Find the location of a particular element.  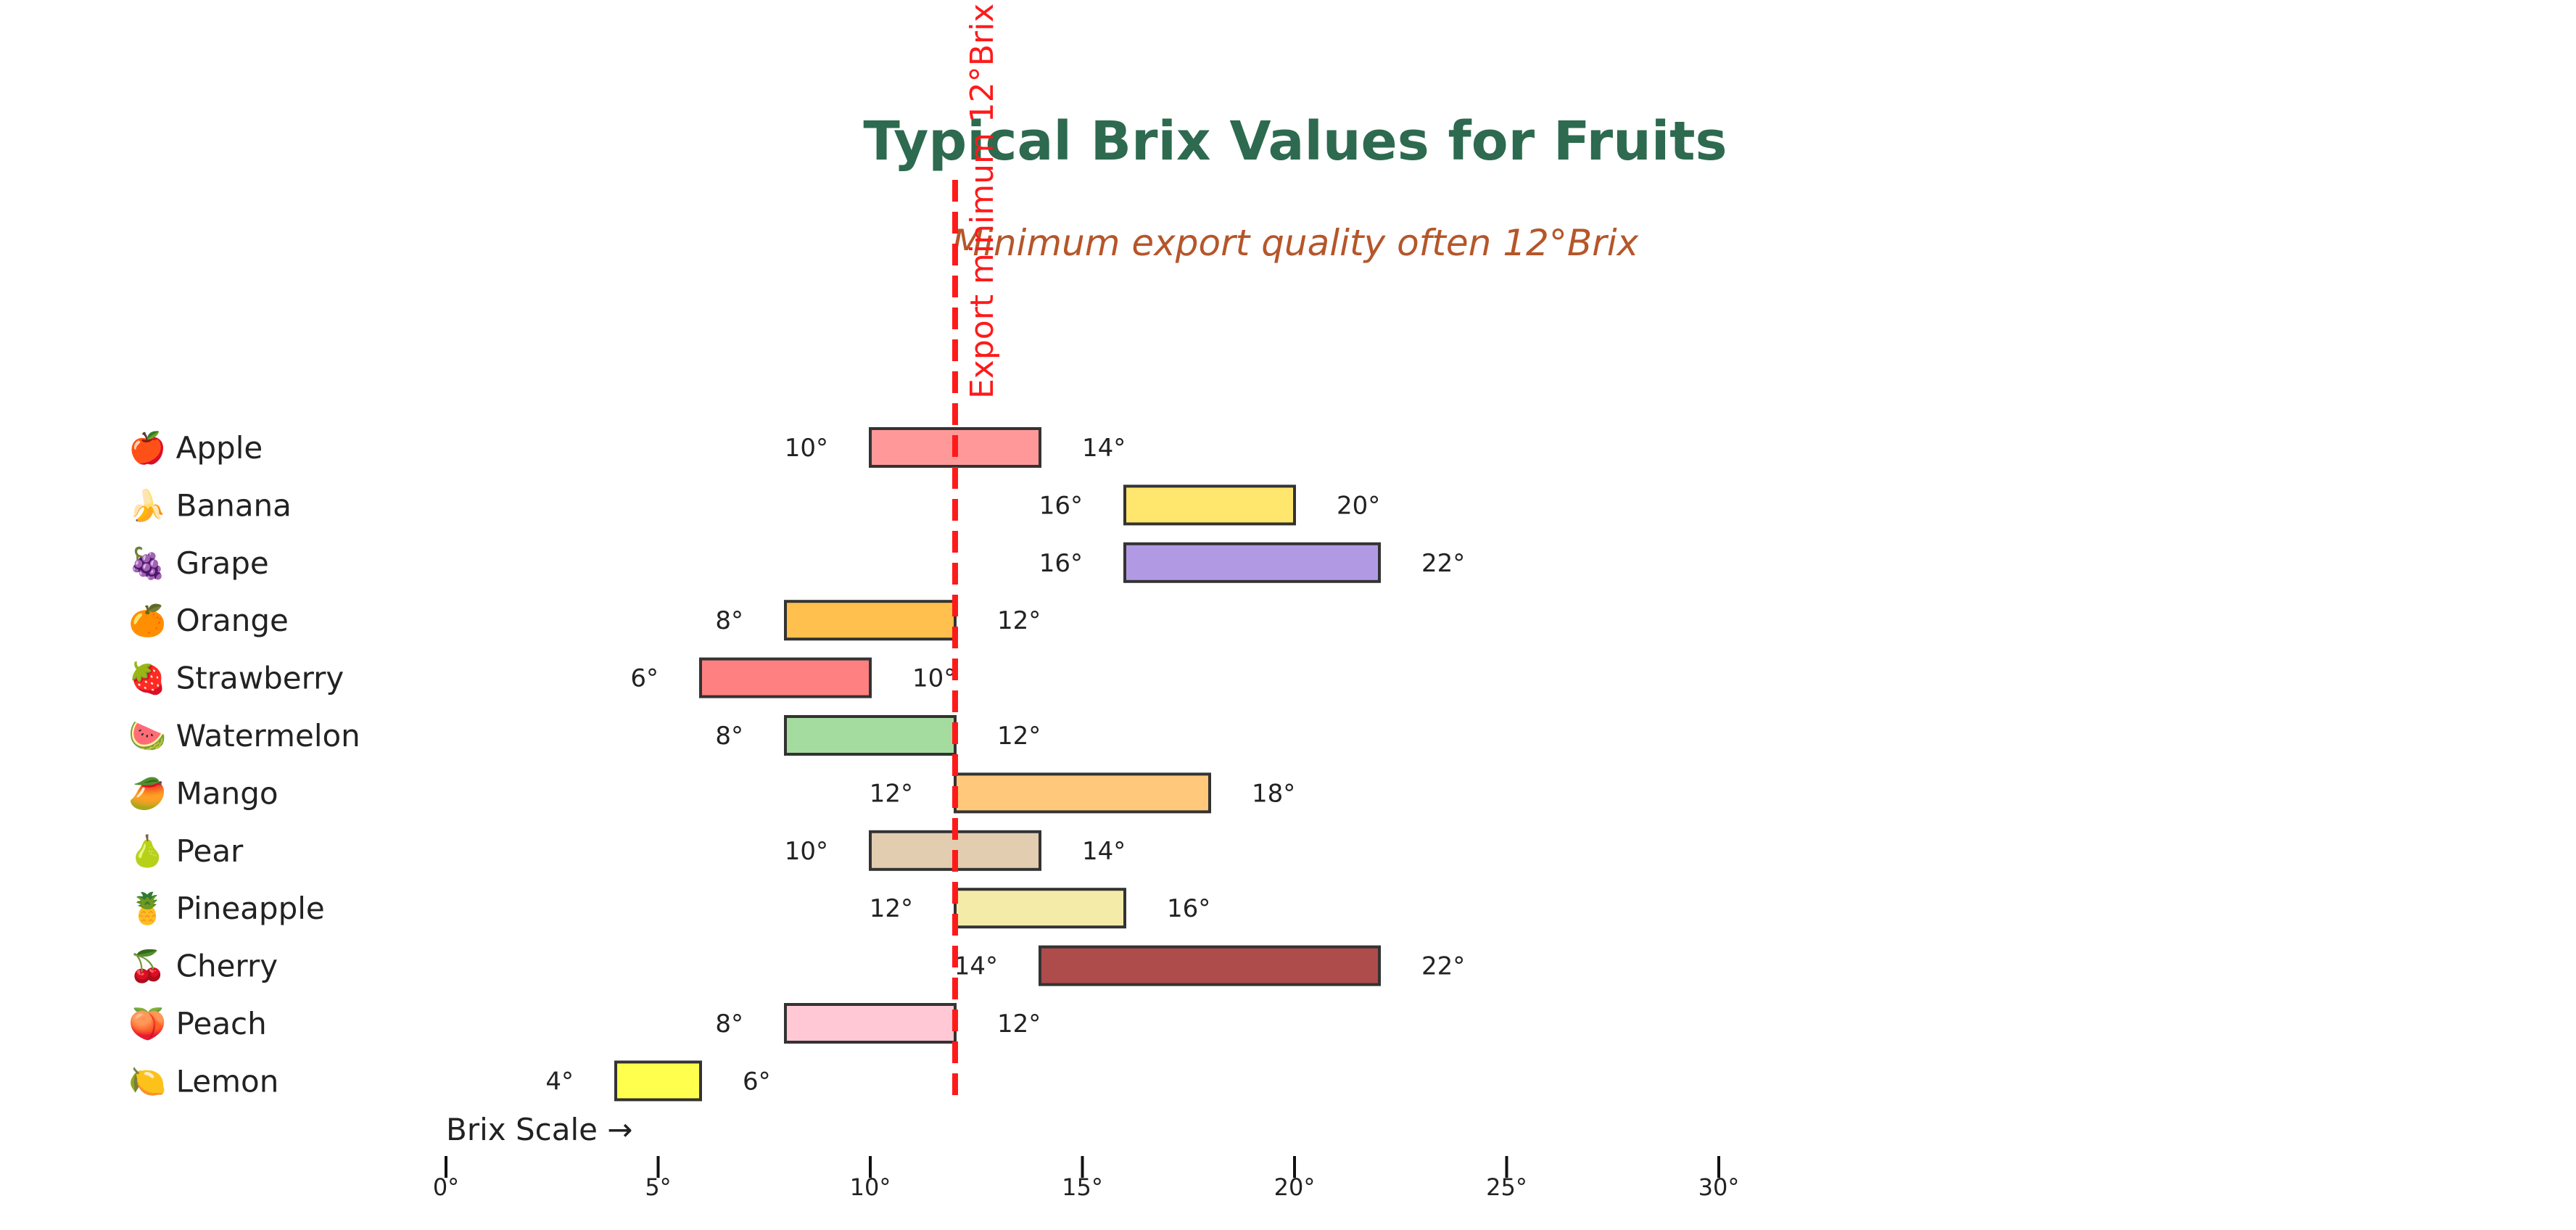

min-label-peach: 8° is located at coordinates (729, 1024).